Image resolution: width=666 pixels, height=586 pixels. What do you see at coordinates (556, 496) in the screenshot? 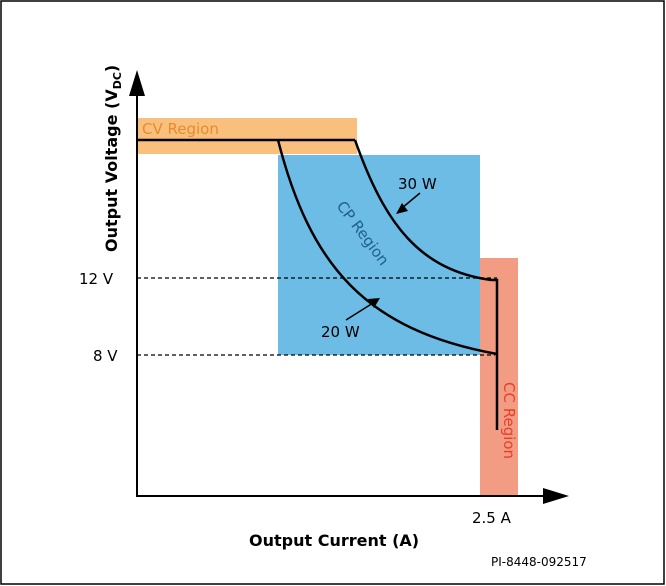
I see `x-axis-arrowhead` at bounding box center [556, 496].